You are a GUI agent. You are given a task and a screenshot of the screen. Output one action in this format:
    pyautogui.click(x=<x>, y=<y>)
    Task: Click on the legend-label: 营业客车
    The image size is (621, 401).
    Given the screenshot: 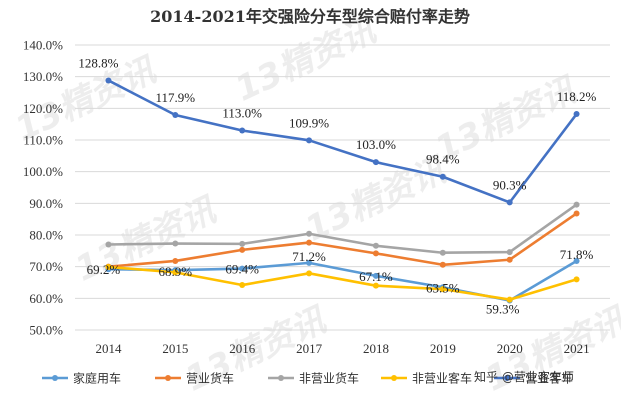 What is the action you would take?
    pyautogui.click(x=549, y=378)
    